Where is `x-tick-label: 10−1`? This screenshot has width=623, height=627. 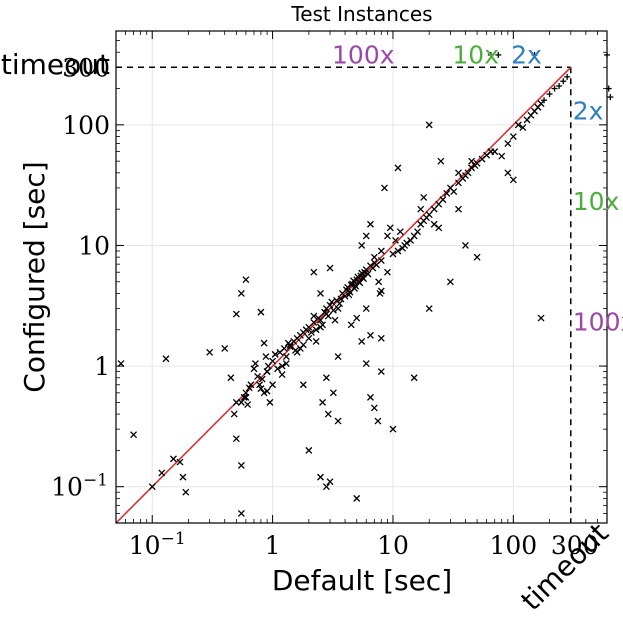 x-tick-label: 10−1 is located at coordinates (157, 544).